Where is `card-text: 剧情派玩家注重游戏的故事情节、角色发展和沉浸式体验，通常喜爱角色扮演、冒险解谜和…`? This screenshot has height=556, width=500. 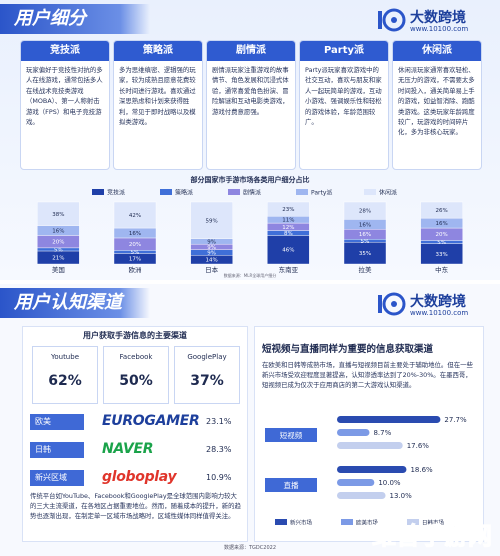 card-text: 剧情派玩家注重游戏的故事情节、角色发展和沉浸式体验，通常喜爱角色扮演、冒险解谜和… is located at coordinates (250, 91).